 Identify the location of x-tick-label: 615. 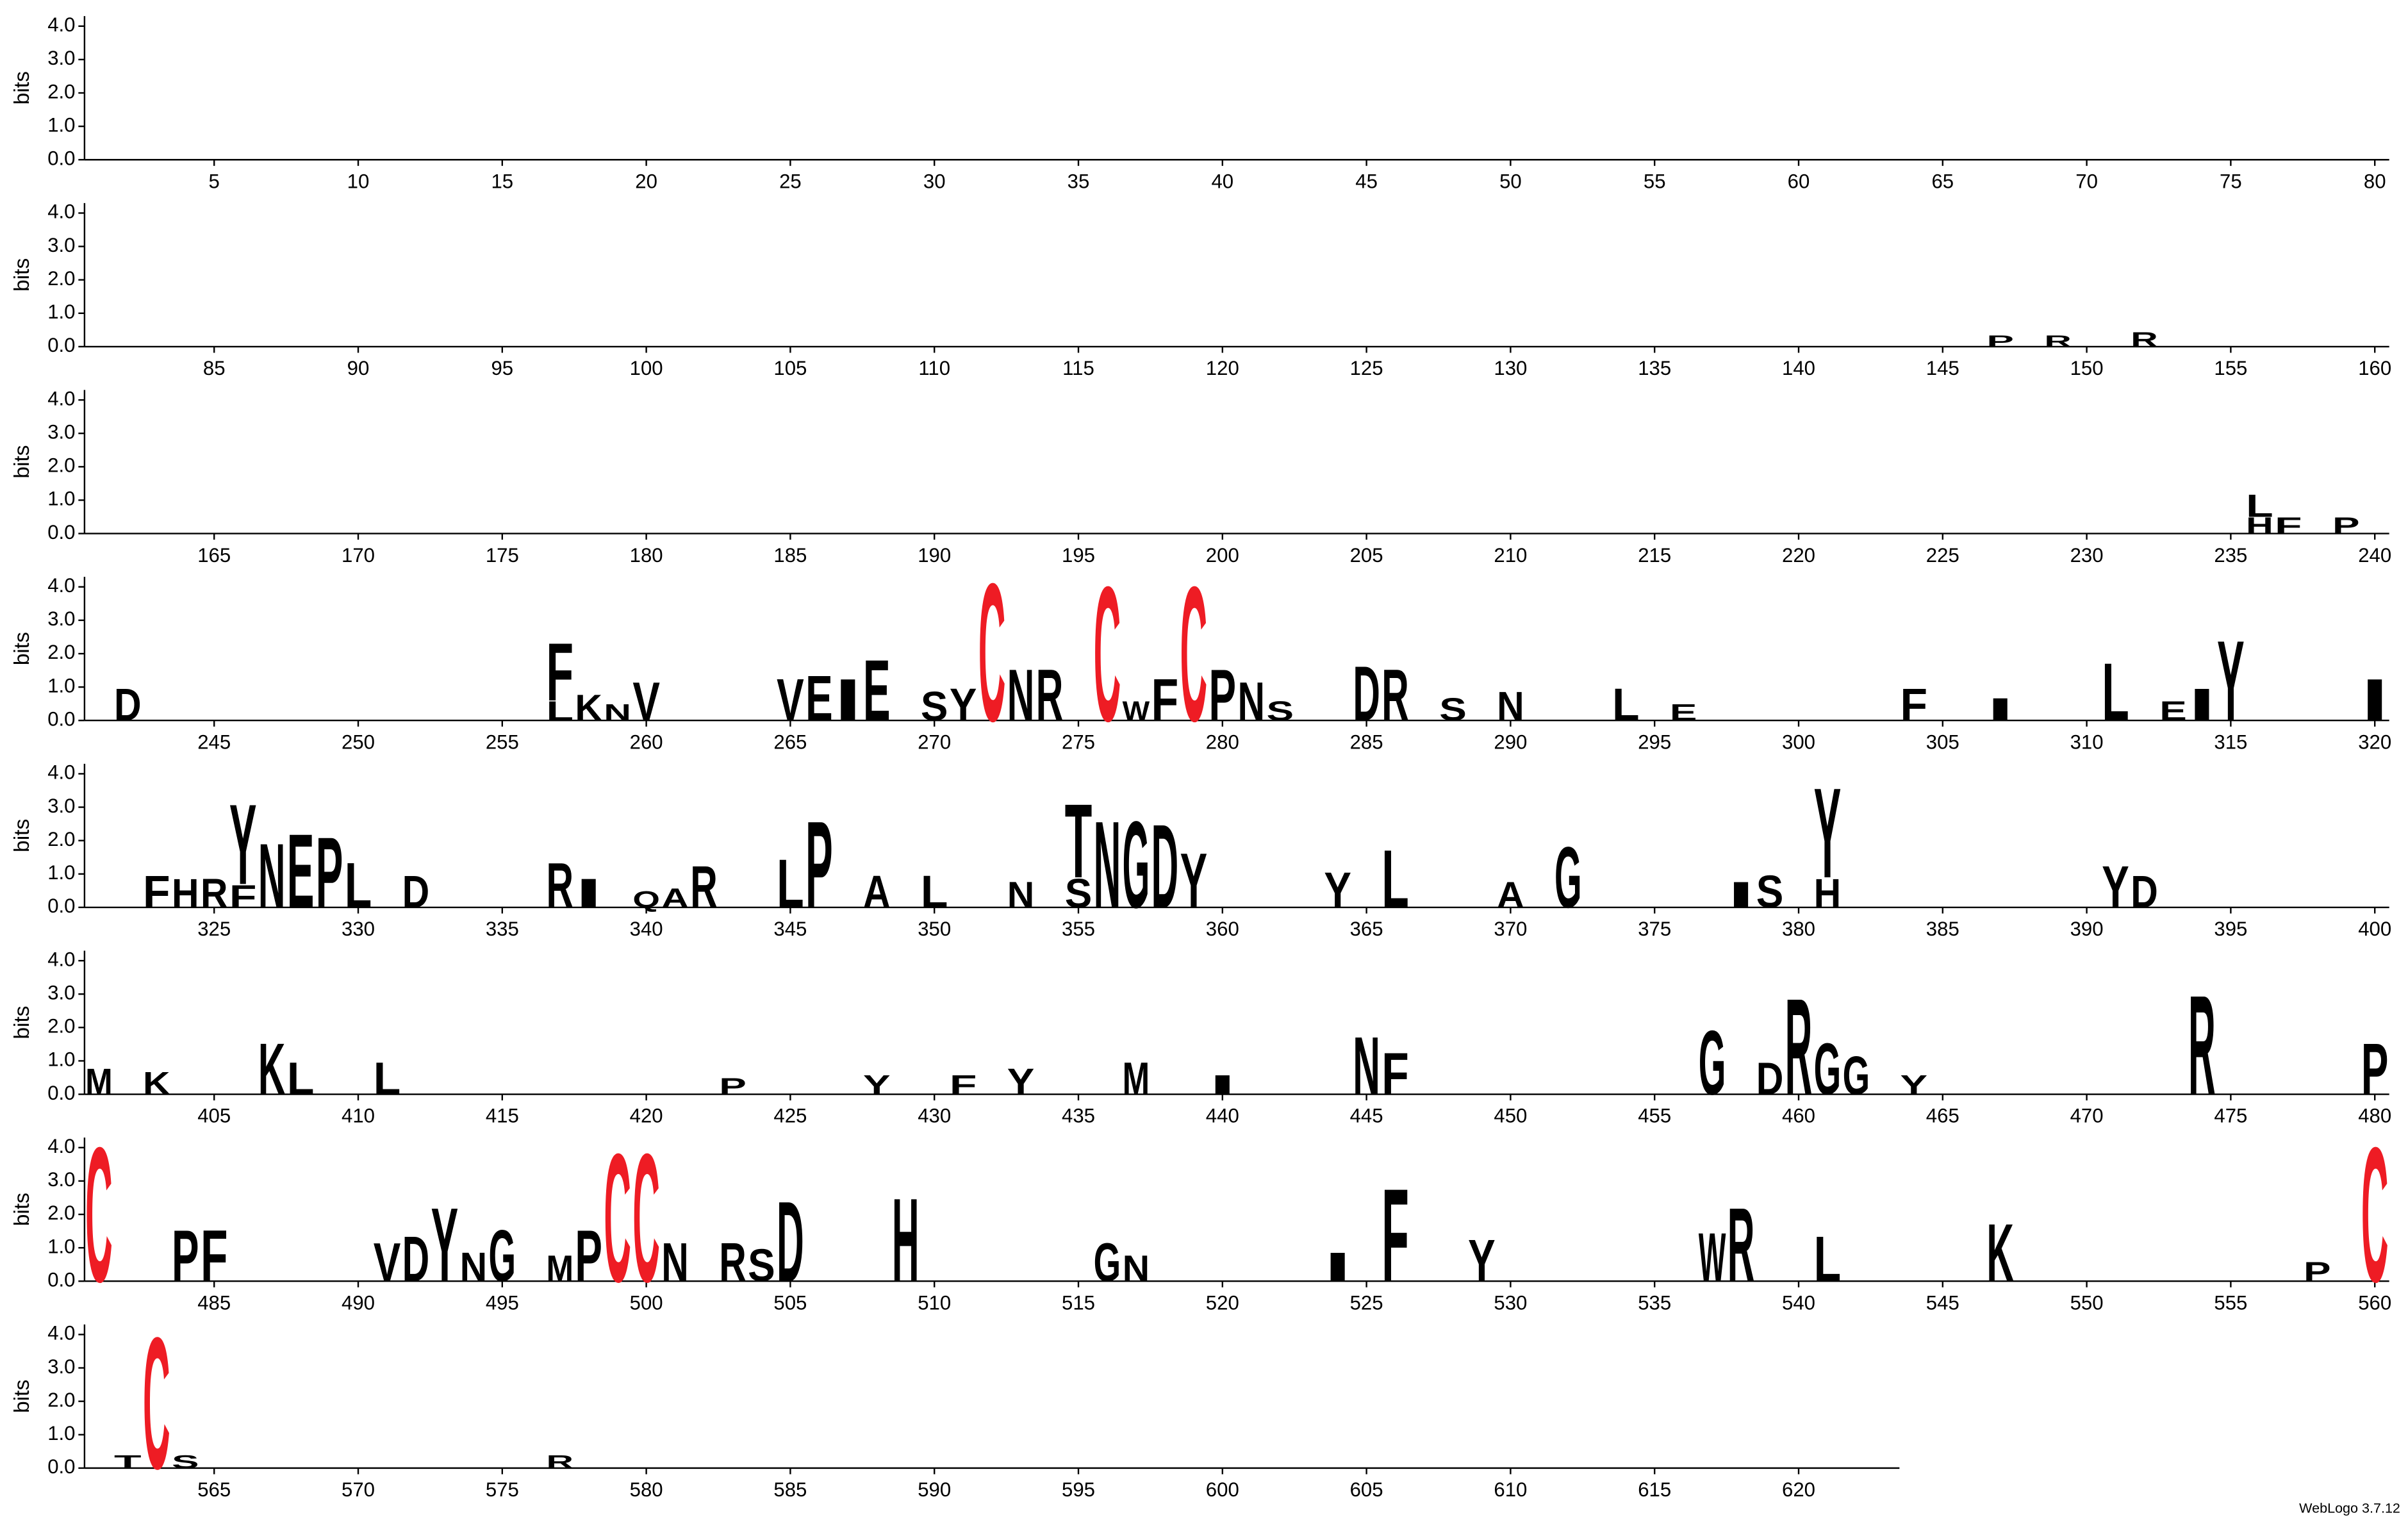
(1655, 1489).